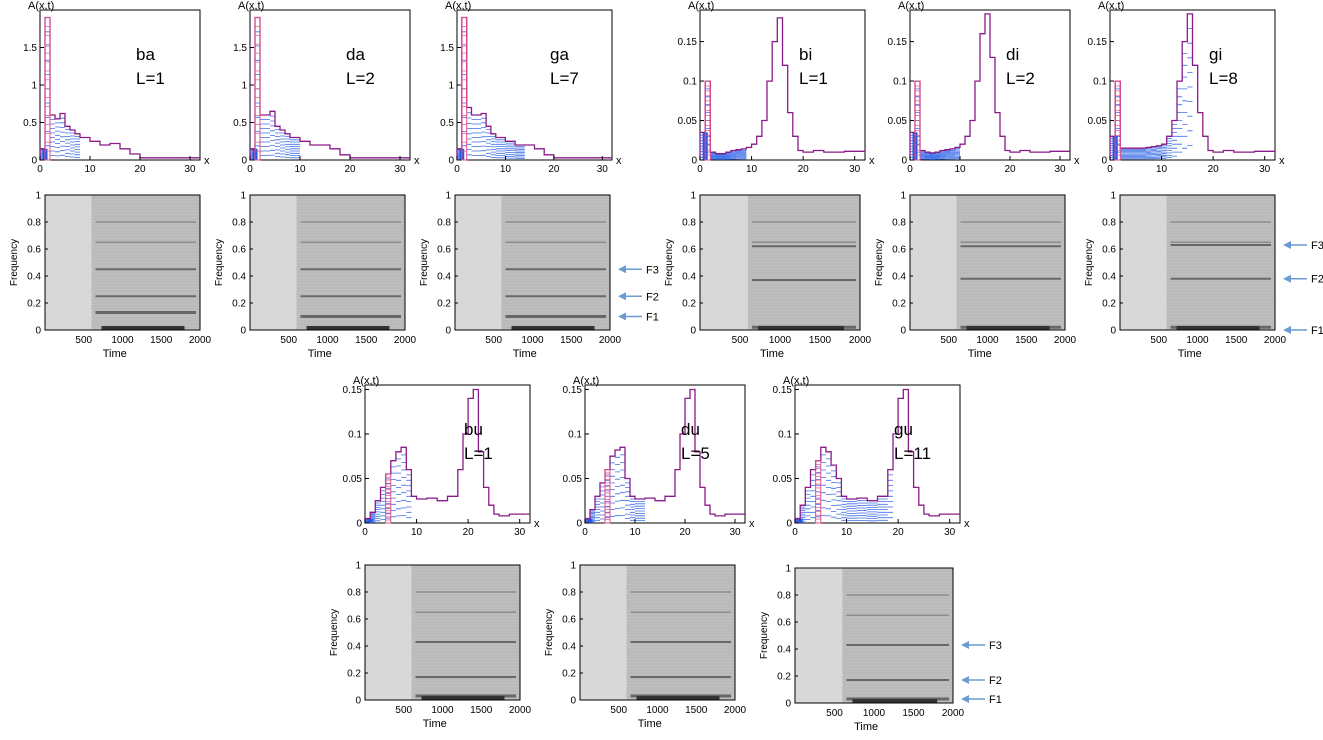 This screenshot has width=1323, height=740. I want to click on histogram-panel-bu: 0 10 20 30 0 0.05 0.1 0.15A(x,t) x bu L=1, so click(441, 456).